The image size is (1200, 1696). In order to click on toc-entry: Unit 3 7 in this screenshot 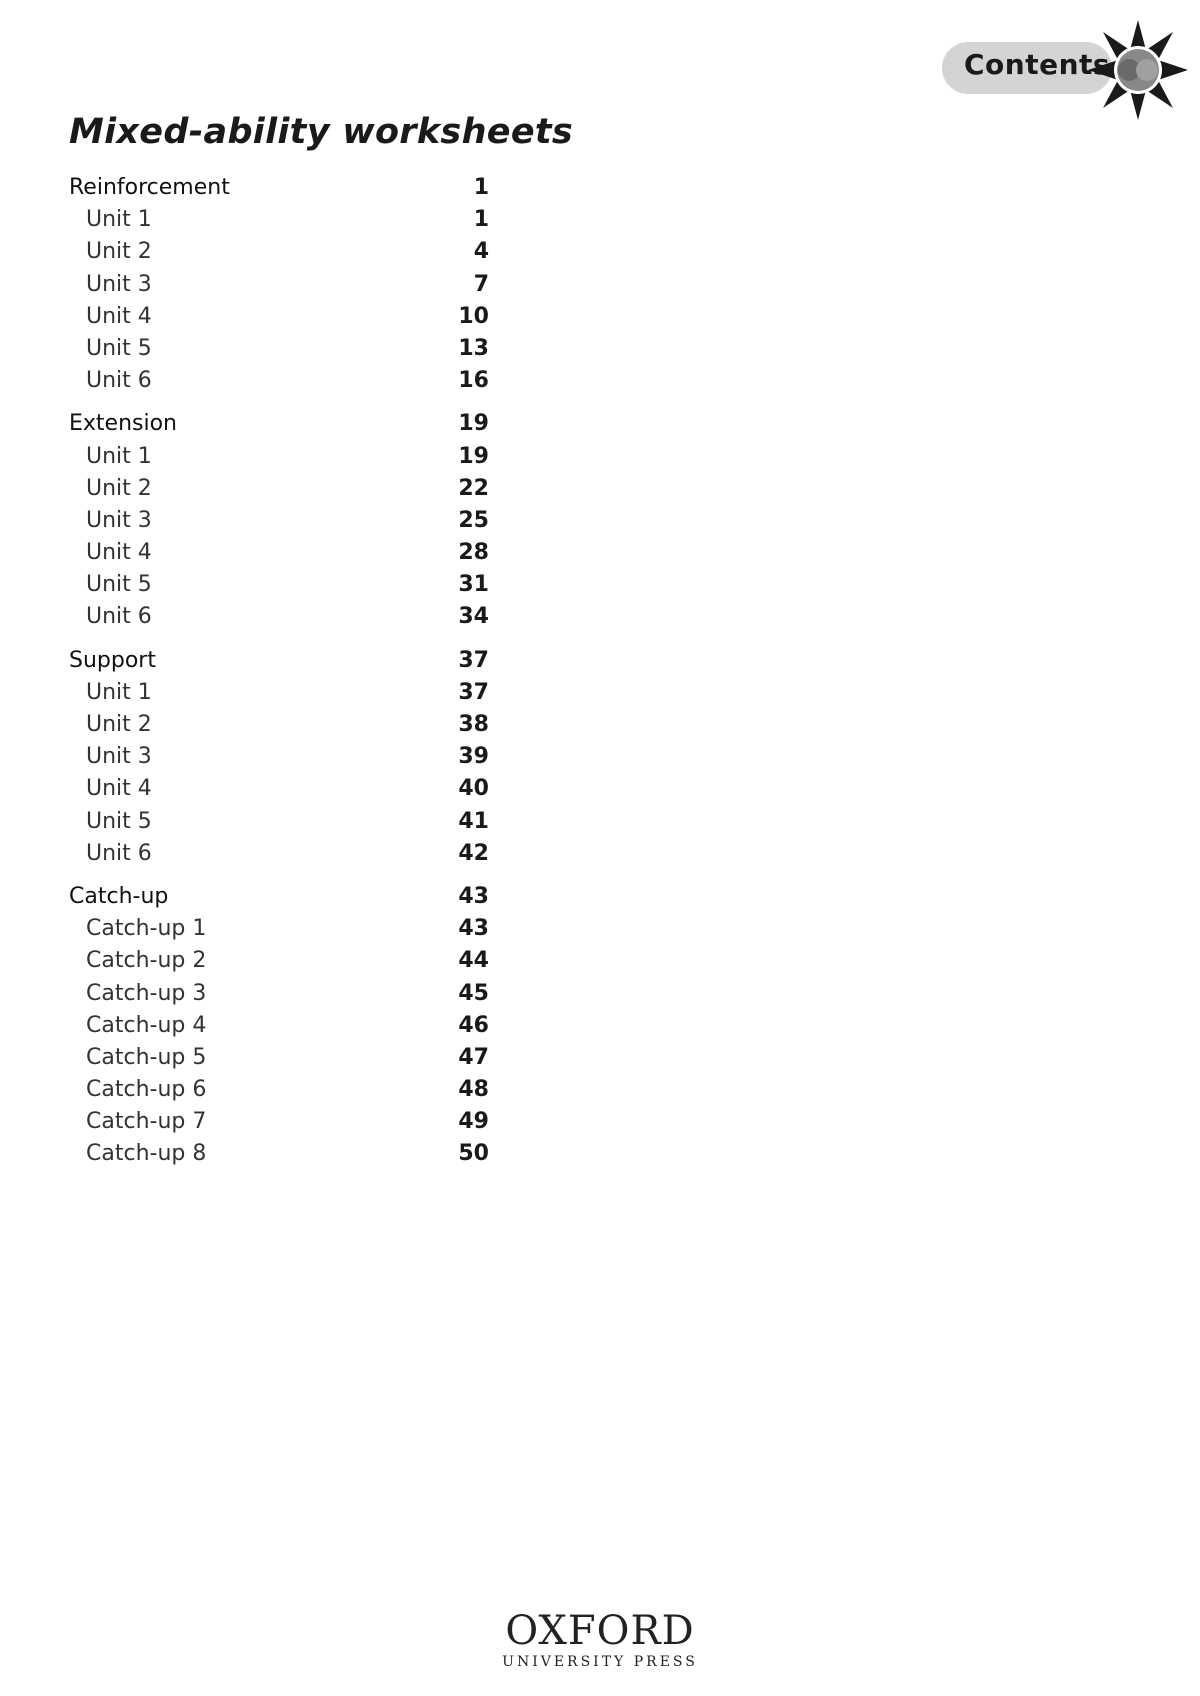, I will do `click(279, 285)`.